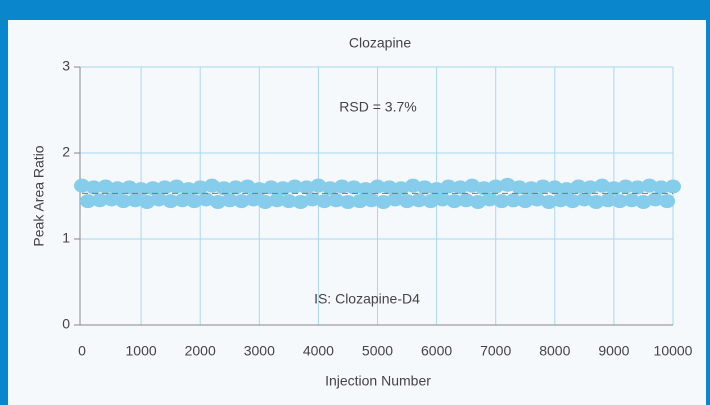 This screenshot has height=405, width=710. What do you see at coordinates (377, 351) in the screenshot?
I see `x-tick-label: 5000` at bounding box center [377, 351].